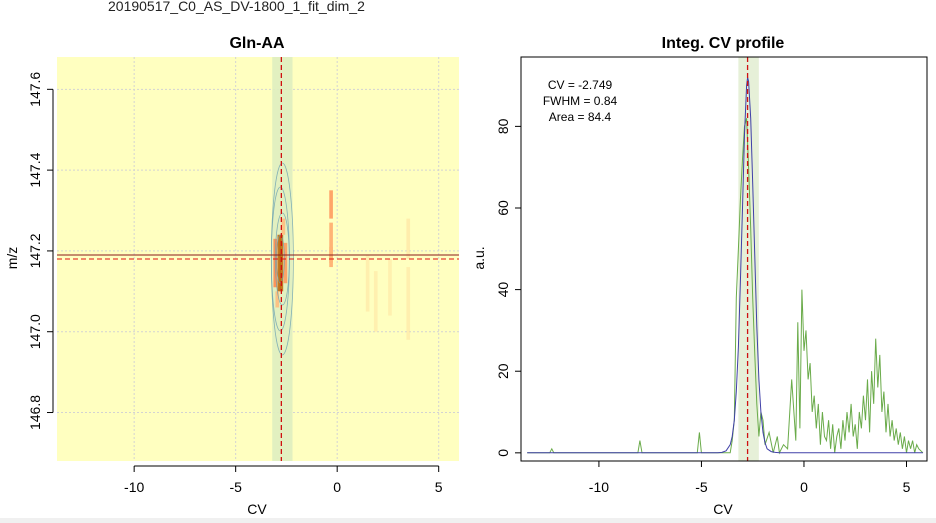 This screenshot has width=936, height=523. Describe the element at coordinates (35, 250) in the screenshot. I see `heatmap-y-tick-label: 147.2` at that location.